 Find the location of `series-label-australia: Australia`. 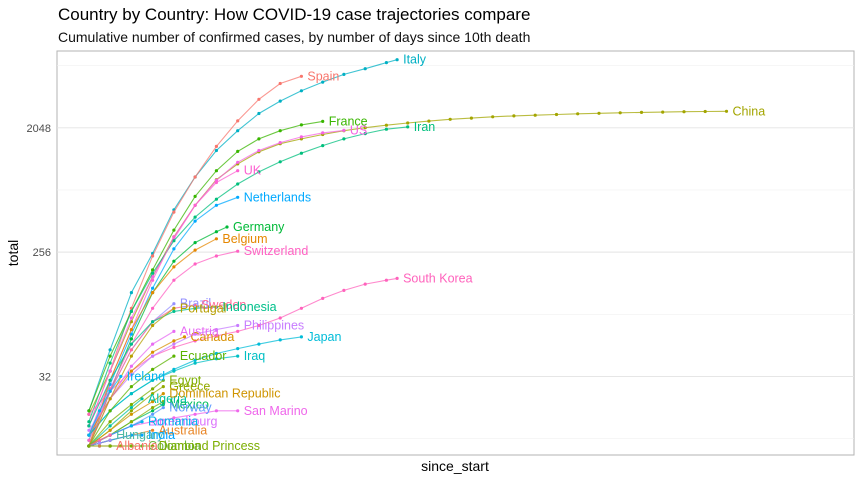

series-label-australia: Australia is located at coordinates (183, 430).